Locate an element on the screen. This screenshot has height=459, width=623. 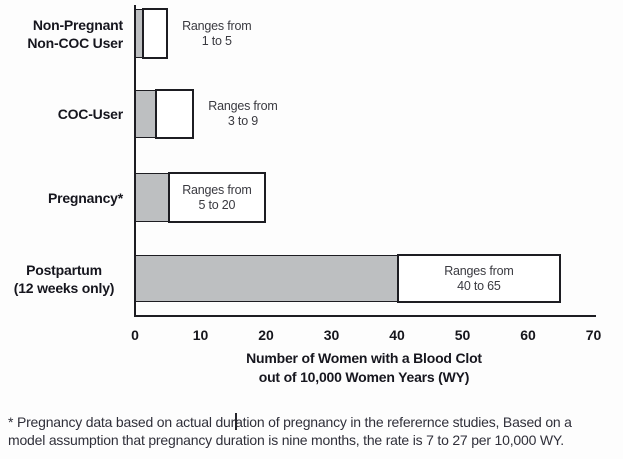
category-label-line: Non-Pregnant is located at coordinates (77, 24).